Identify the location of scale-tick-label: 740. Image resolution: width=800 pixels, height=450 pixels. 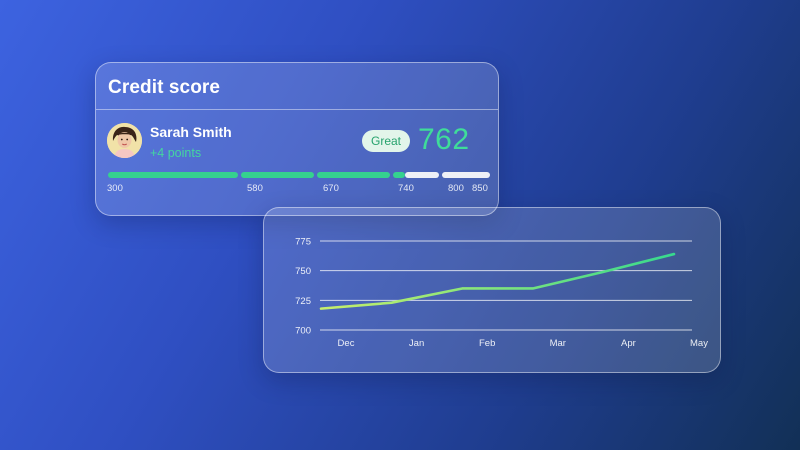
(406, 188).